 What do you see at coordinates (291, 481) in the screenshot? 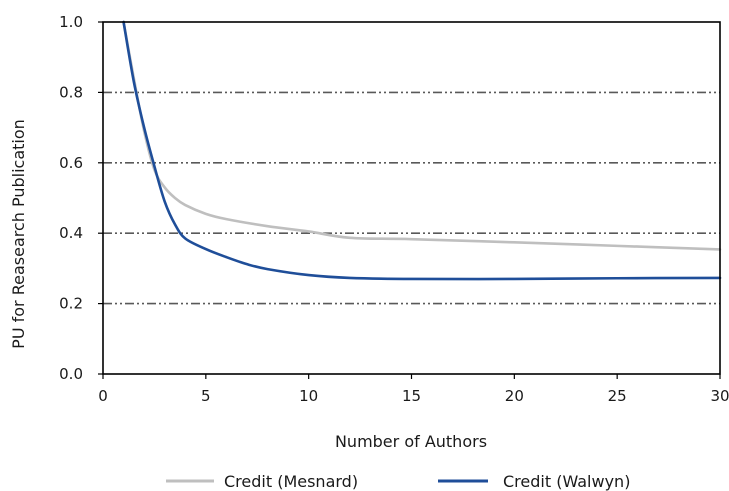
I see `legend-label-credit-mesnard: Credit (Mesnard)` at bounding box center [291, 481].